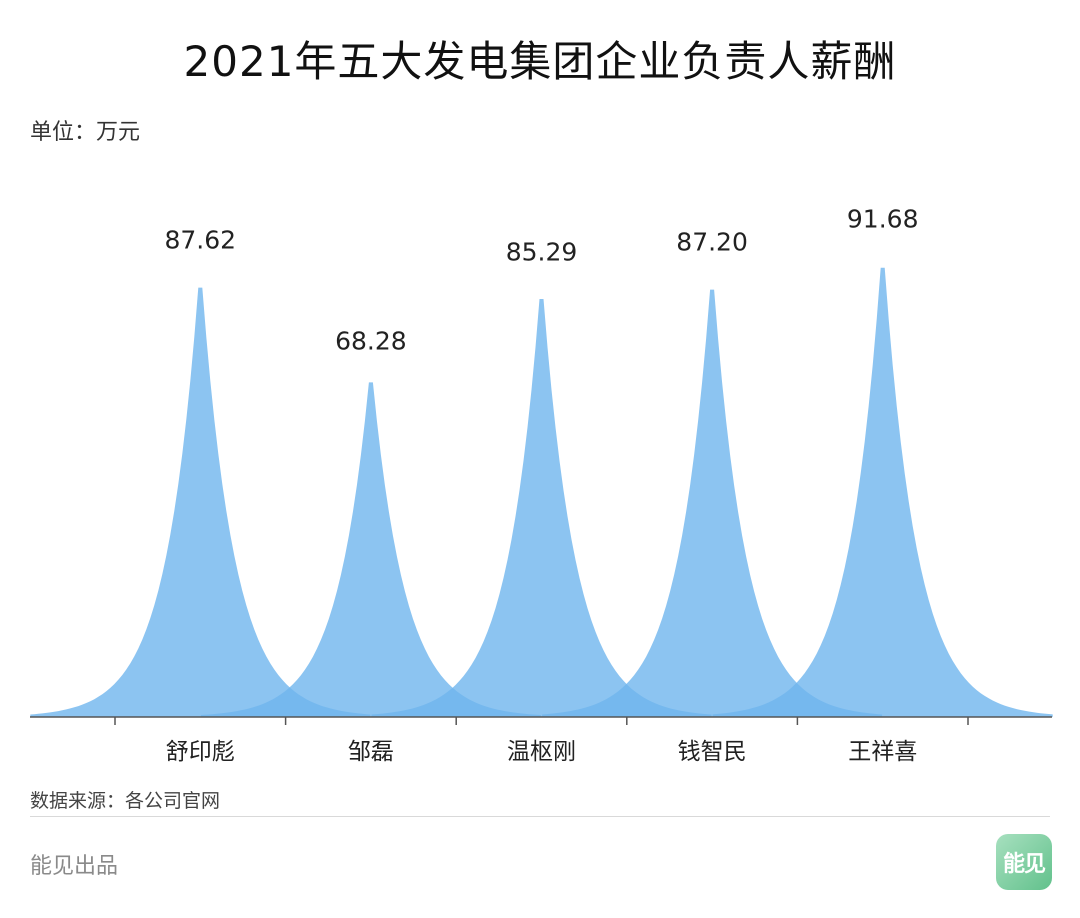  I want to click on unit-label: 单位：万元, so click(85, 132).